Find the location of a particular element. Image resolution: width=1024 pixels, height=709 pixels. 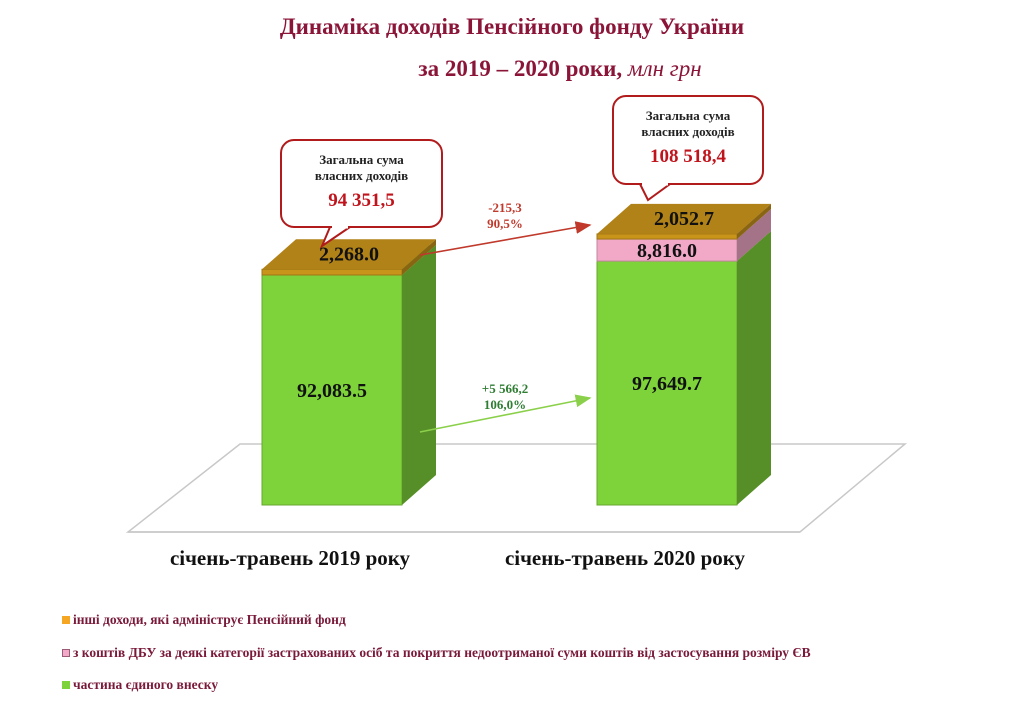

data-label: 8,816.0 is located at coordinates (667, 251).